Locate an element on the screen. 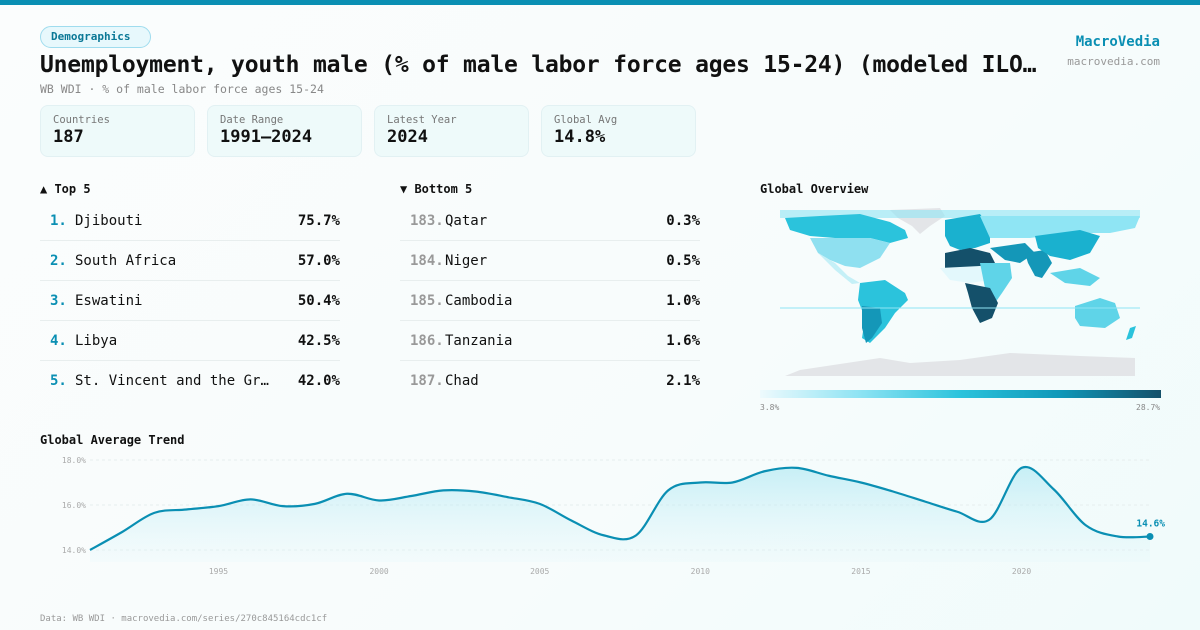 This screenshot has width=1200, height=630. brand: MacroVedia macrovedia.com is located at coordinates (1113, 51).